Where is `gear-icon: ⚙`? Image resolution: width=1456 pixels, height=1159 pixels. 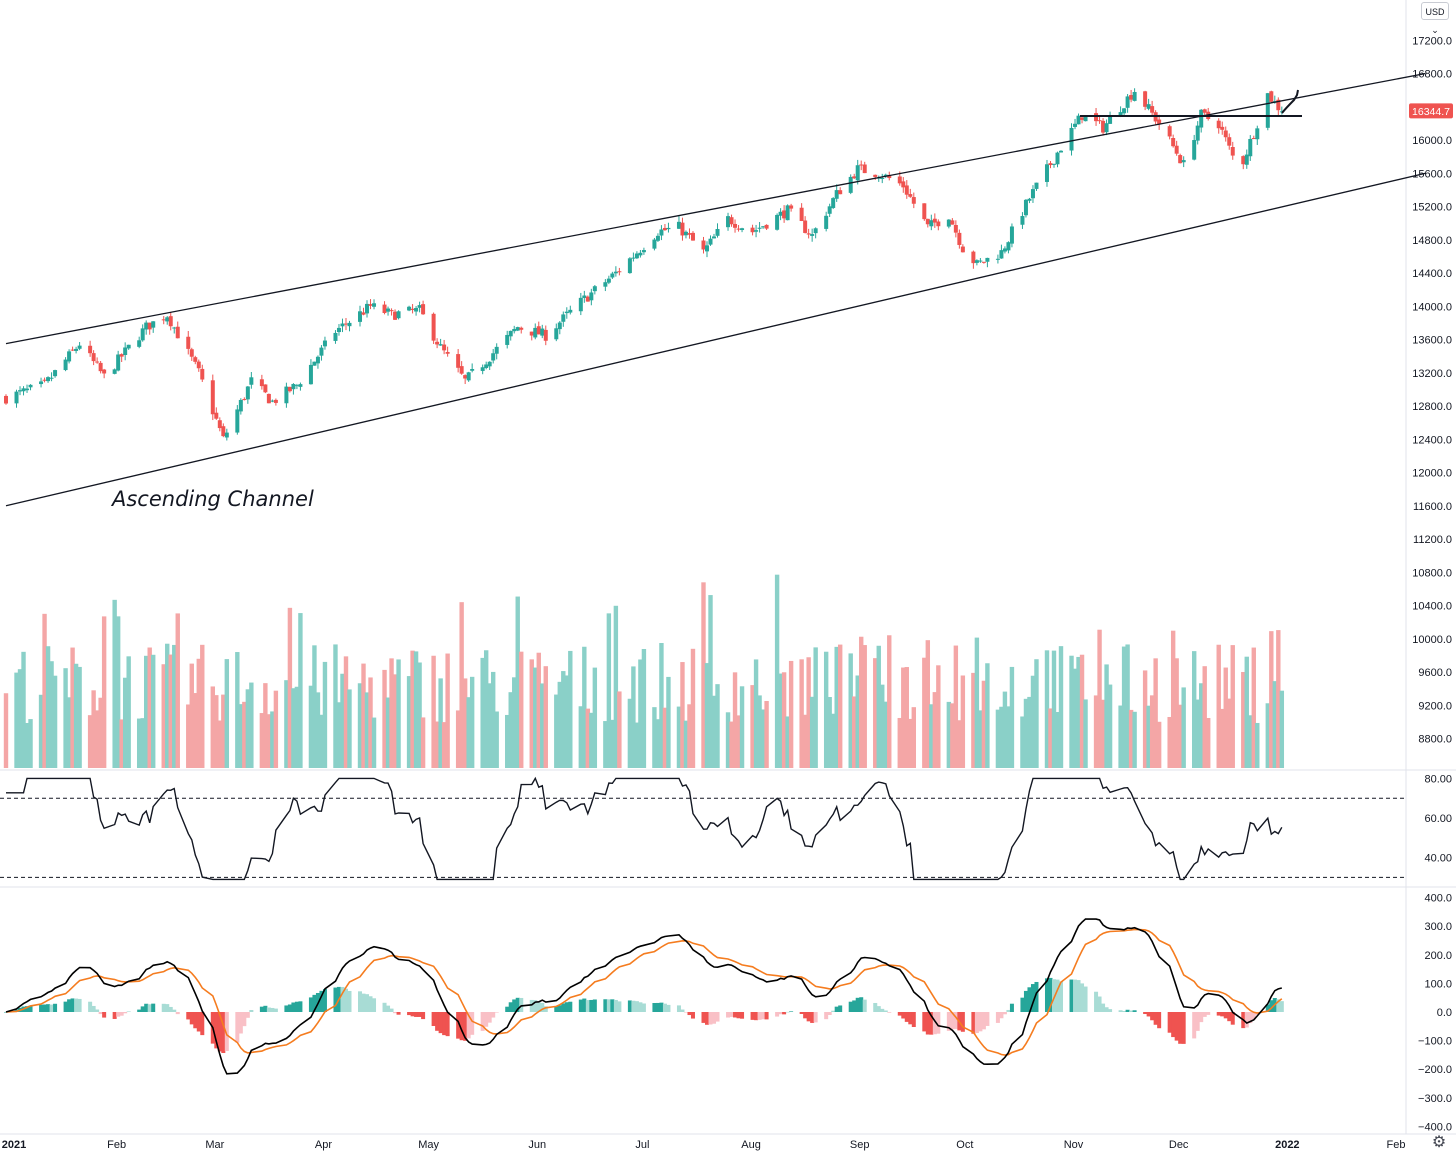
gear-icon: ⚙ is located at coordinates (1439, 1142).